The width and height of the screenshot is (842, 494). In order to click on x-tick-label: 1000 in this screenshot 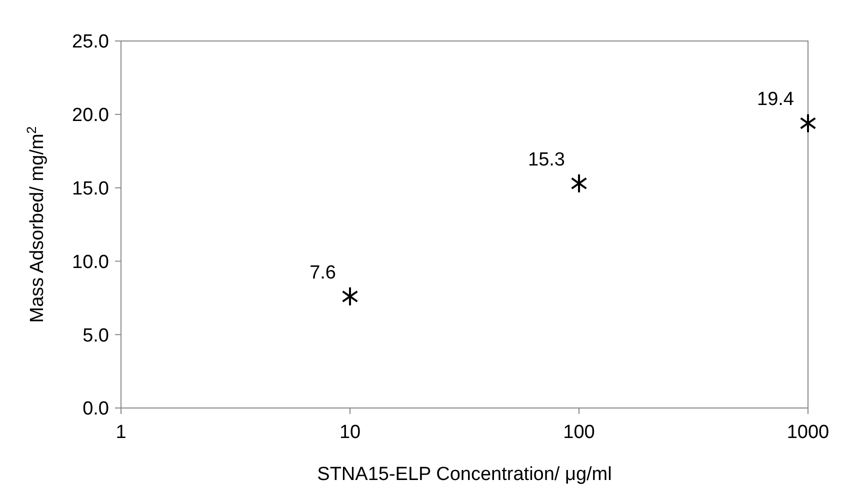, I will do `click(808, 432)`.